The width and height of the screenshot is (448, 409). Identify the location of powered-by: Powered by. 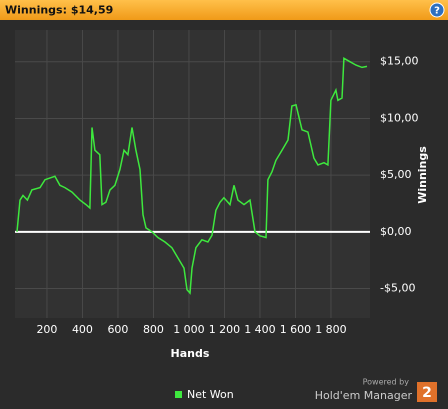
(386, 382).